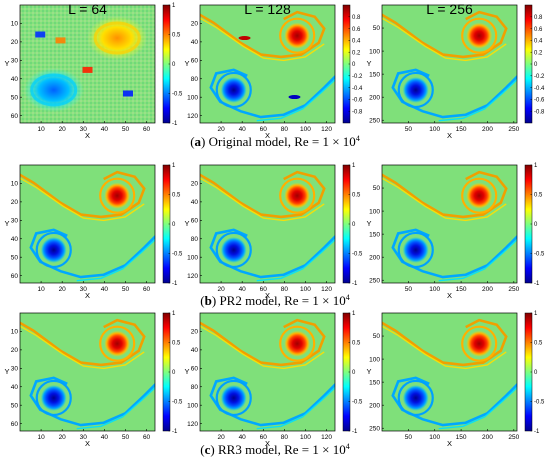  Describe the element at coordinates (539, 112) in the screenshot. I see `colorbar-tick-label: -0.8` at that location.